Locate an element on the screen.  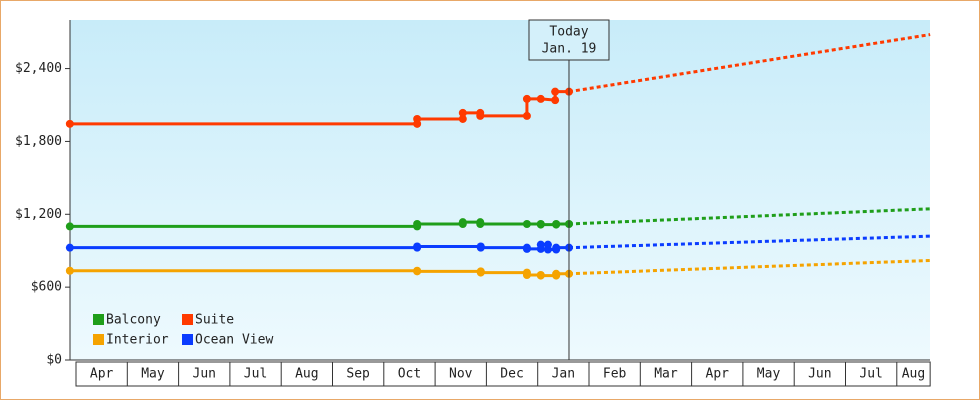
today-box is located at coordinates (569, 40).